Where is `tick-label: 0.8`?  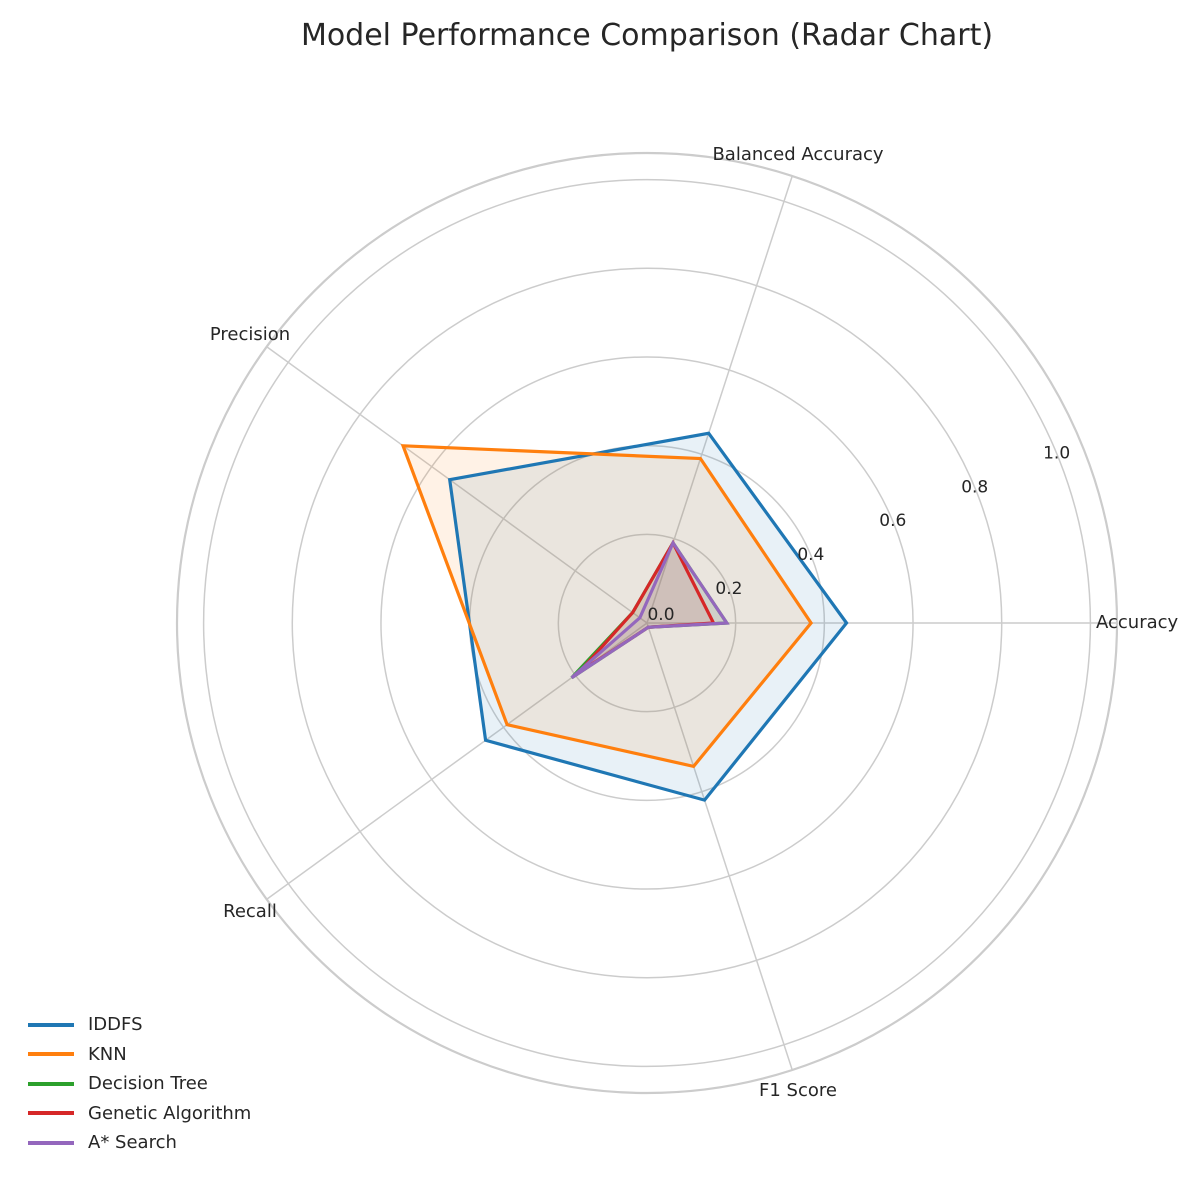
tick-label: 0.8 is located at coordinates (974, 487).